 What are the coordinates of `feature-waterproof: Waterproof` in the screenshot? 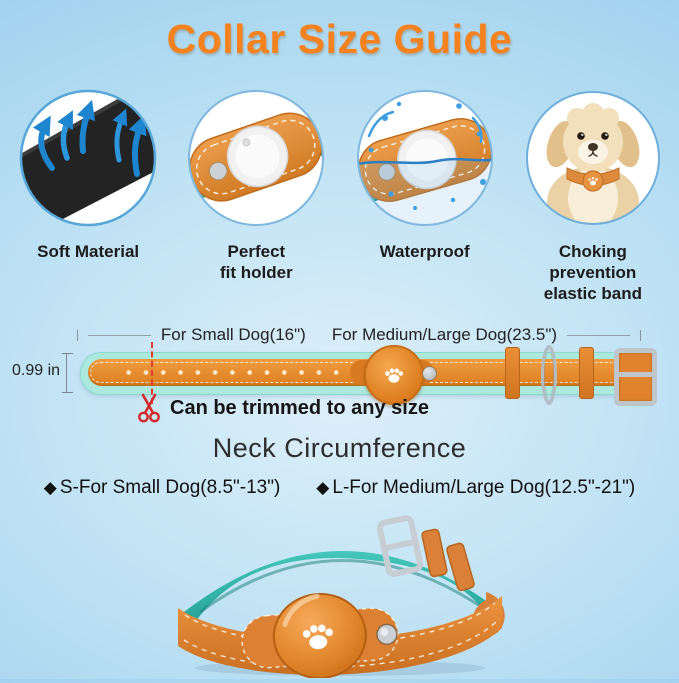 It's located at (425, 196).